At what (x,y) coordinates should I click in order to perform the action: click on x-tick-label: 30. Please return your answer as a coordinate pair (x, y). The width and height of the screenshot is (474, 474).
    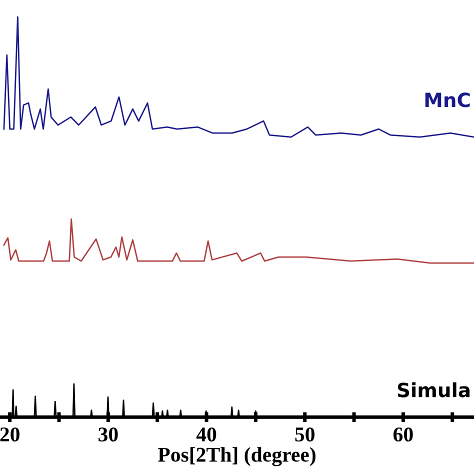
    Looking at the image, I should click on (108, 434).